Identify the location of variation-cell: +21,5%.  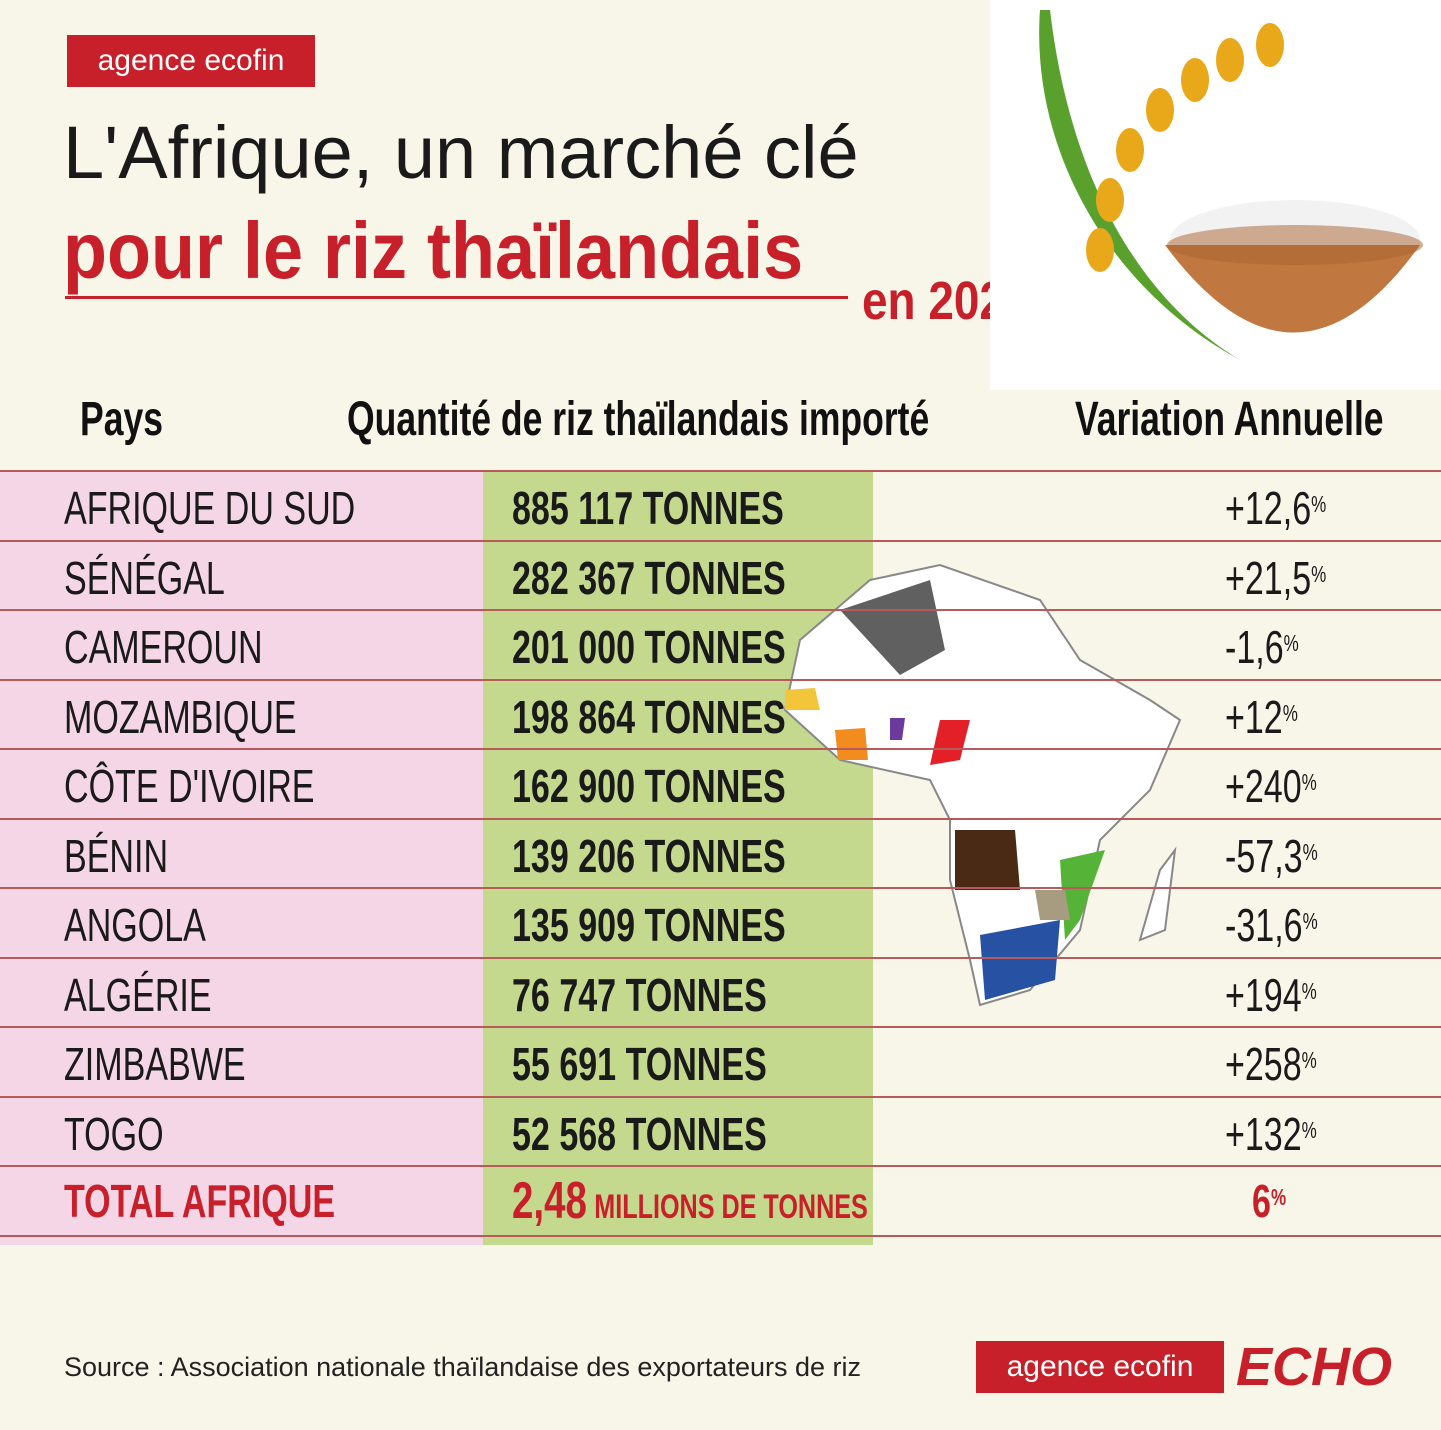
(1293, 578).